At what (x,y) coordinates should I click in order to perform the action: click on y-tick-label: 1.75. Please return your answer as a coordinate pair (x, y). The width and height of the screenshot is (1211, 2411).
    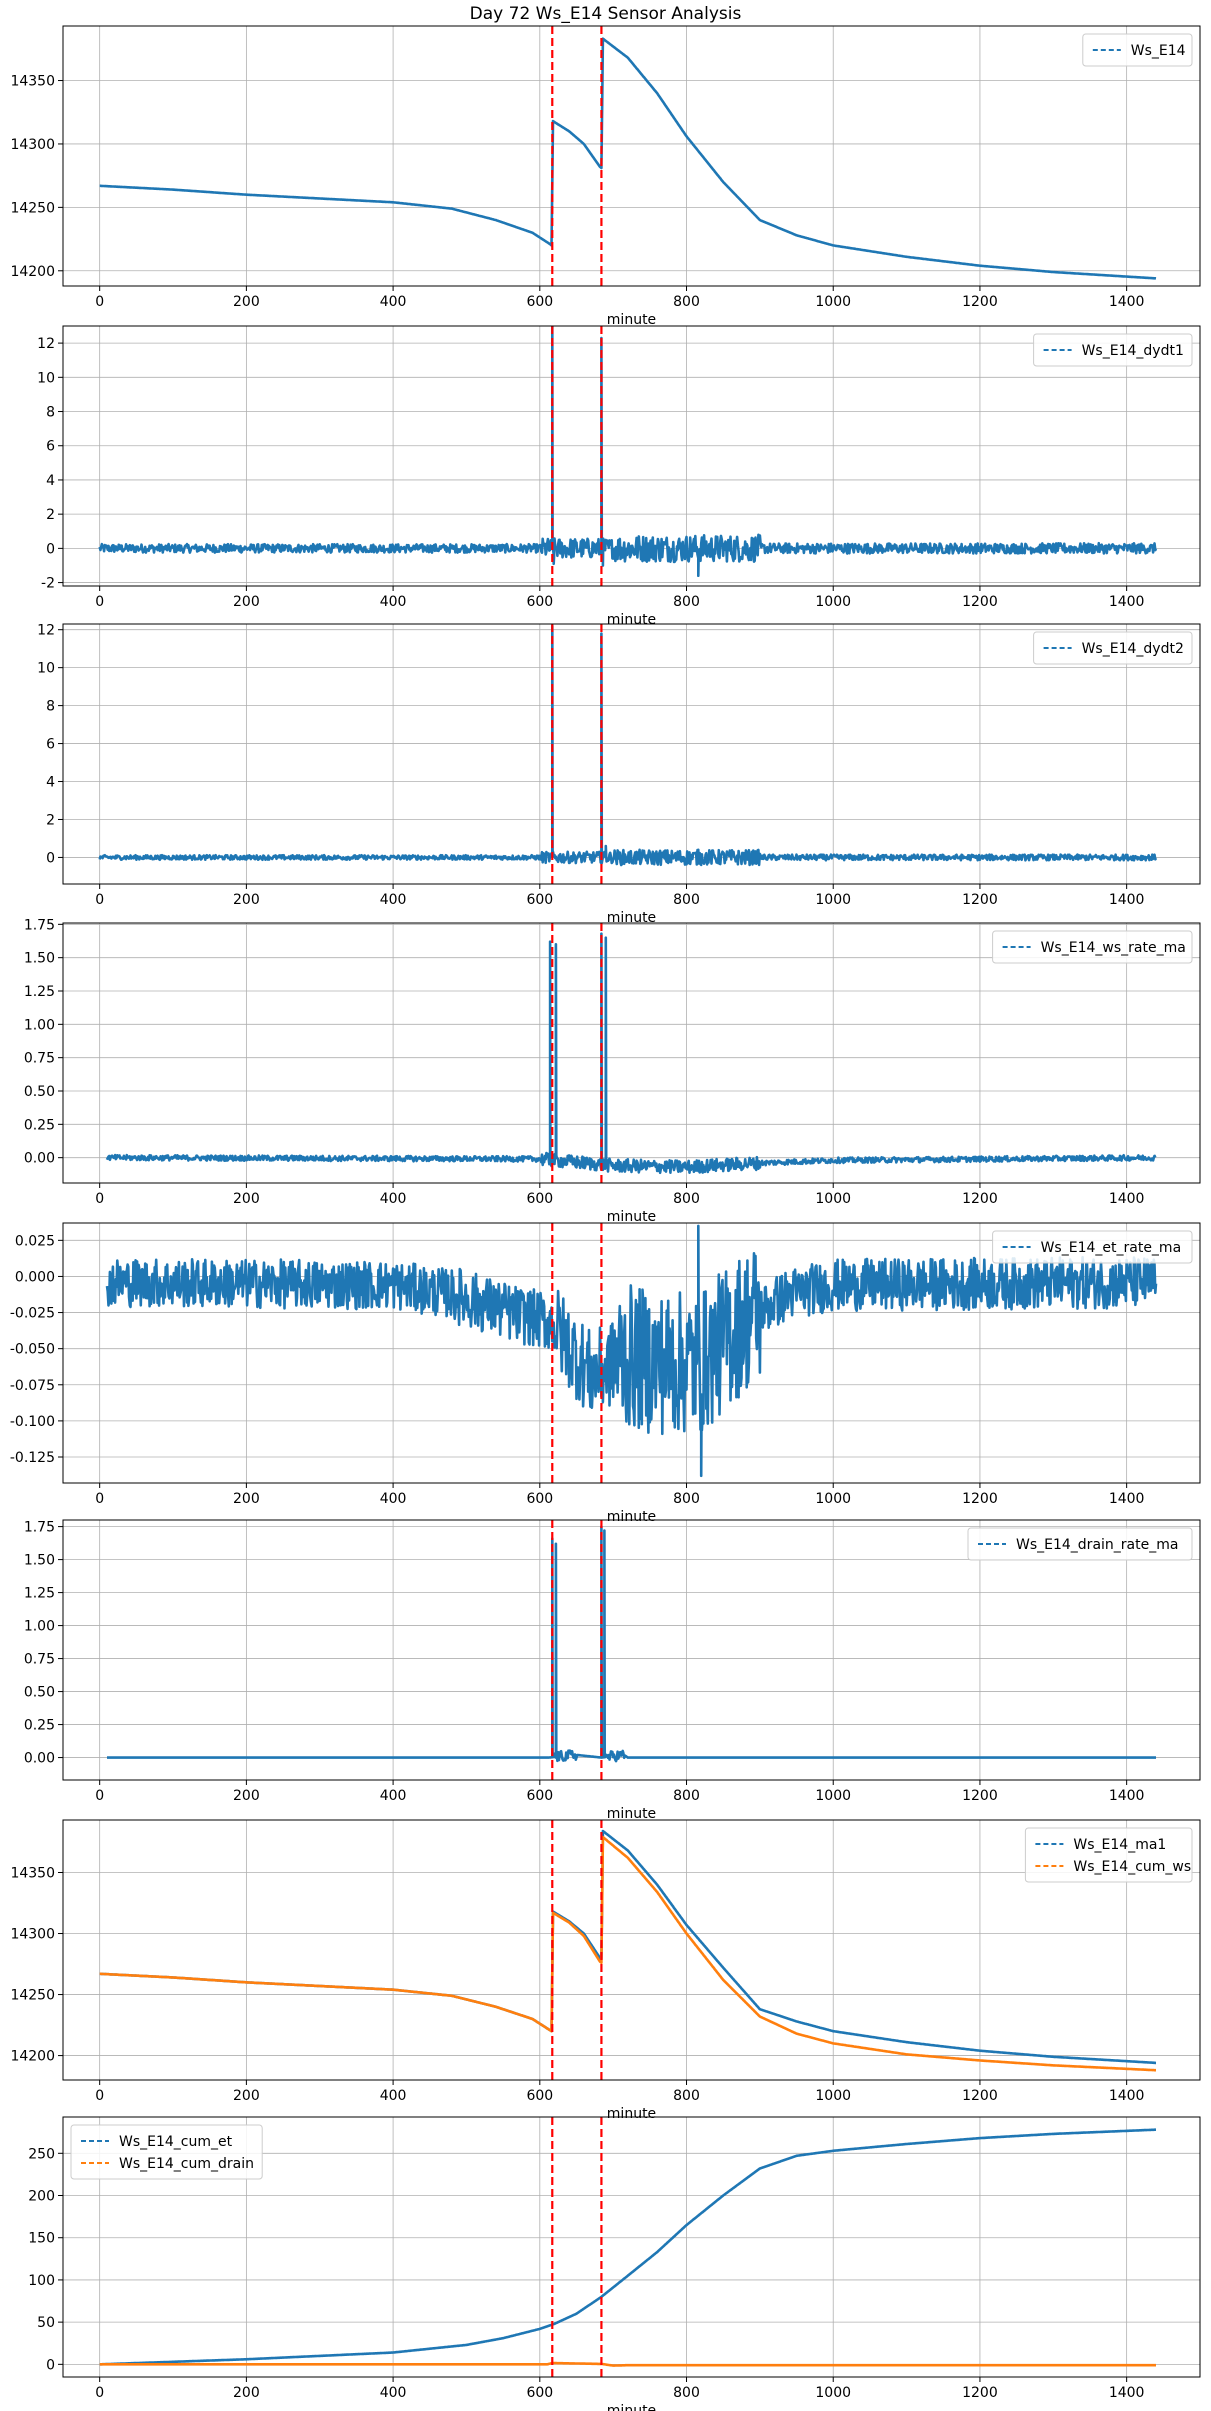
    Looking at the image, I should click on (39, 925).